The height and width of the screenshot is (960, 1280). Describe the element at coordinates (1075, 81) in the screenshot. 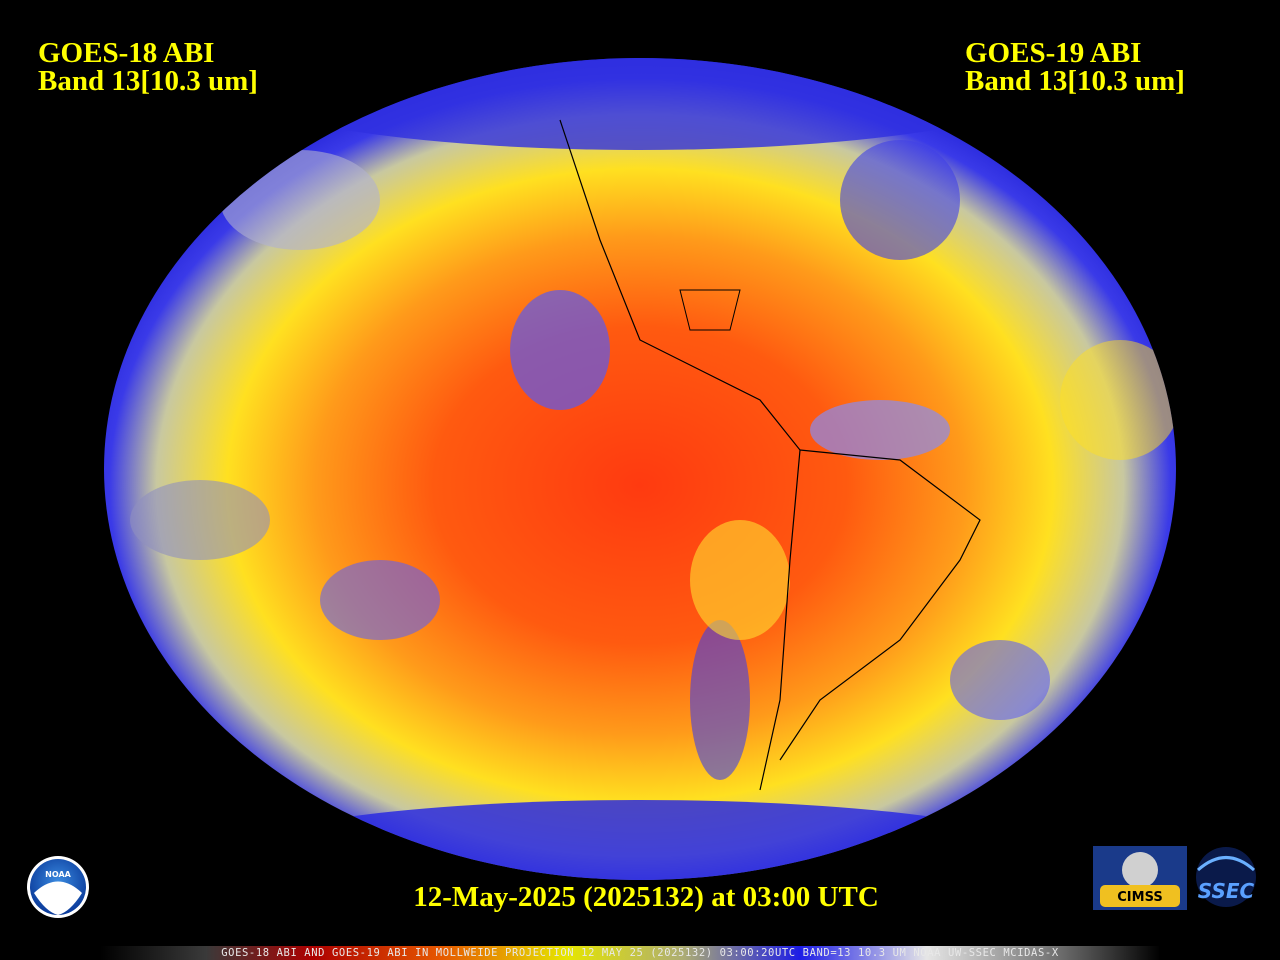

I see `right-band: Band 13[10.3 um]` at that location.